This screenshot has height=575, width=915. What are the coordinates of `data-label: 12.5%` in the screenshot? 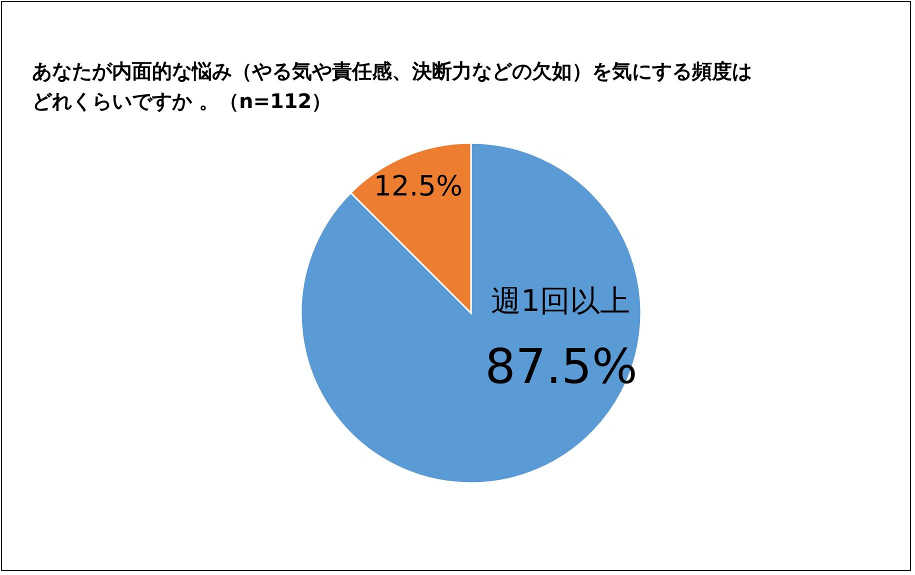 It's located at (418, 186).